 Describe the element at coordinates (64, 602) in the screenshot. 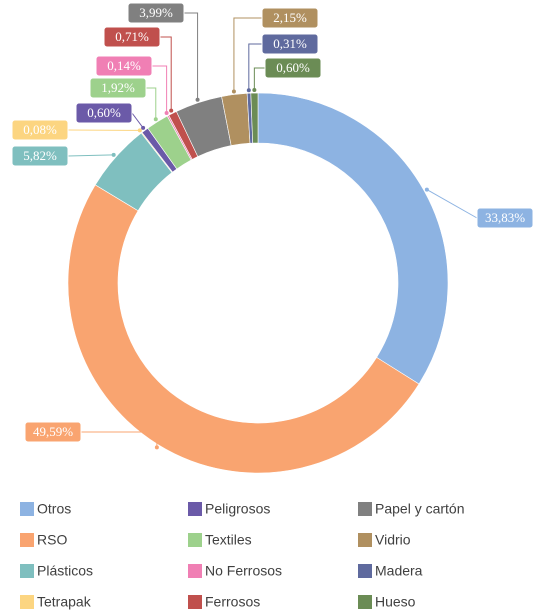

I see `legend-label: Tetrapak` at that location.